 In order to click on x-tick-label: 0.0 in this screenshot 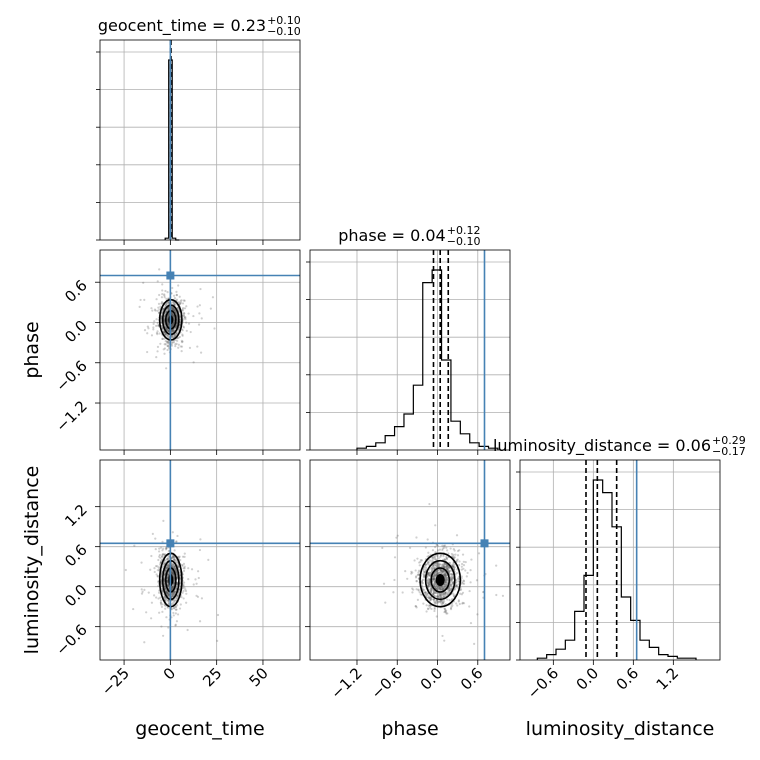, I will do `click(588, 679)`.